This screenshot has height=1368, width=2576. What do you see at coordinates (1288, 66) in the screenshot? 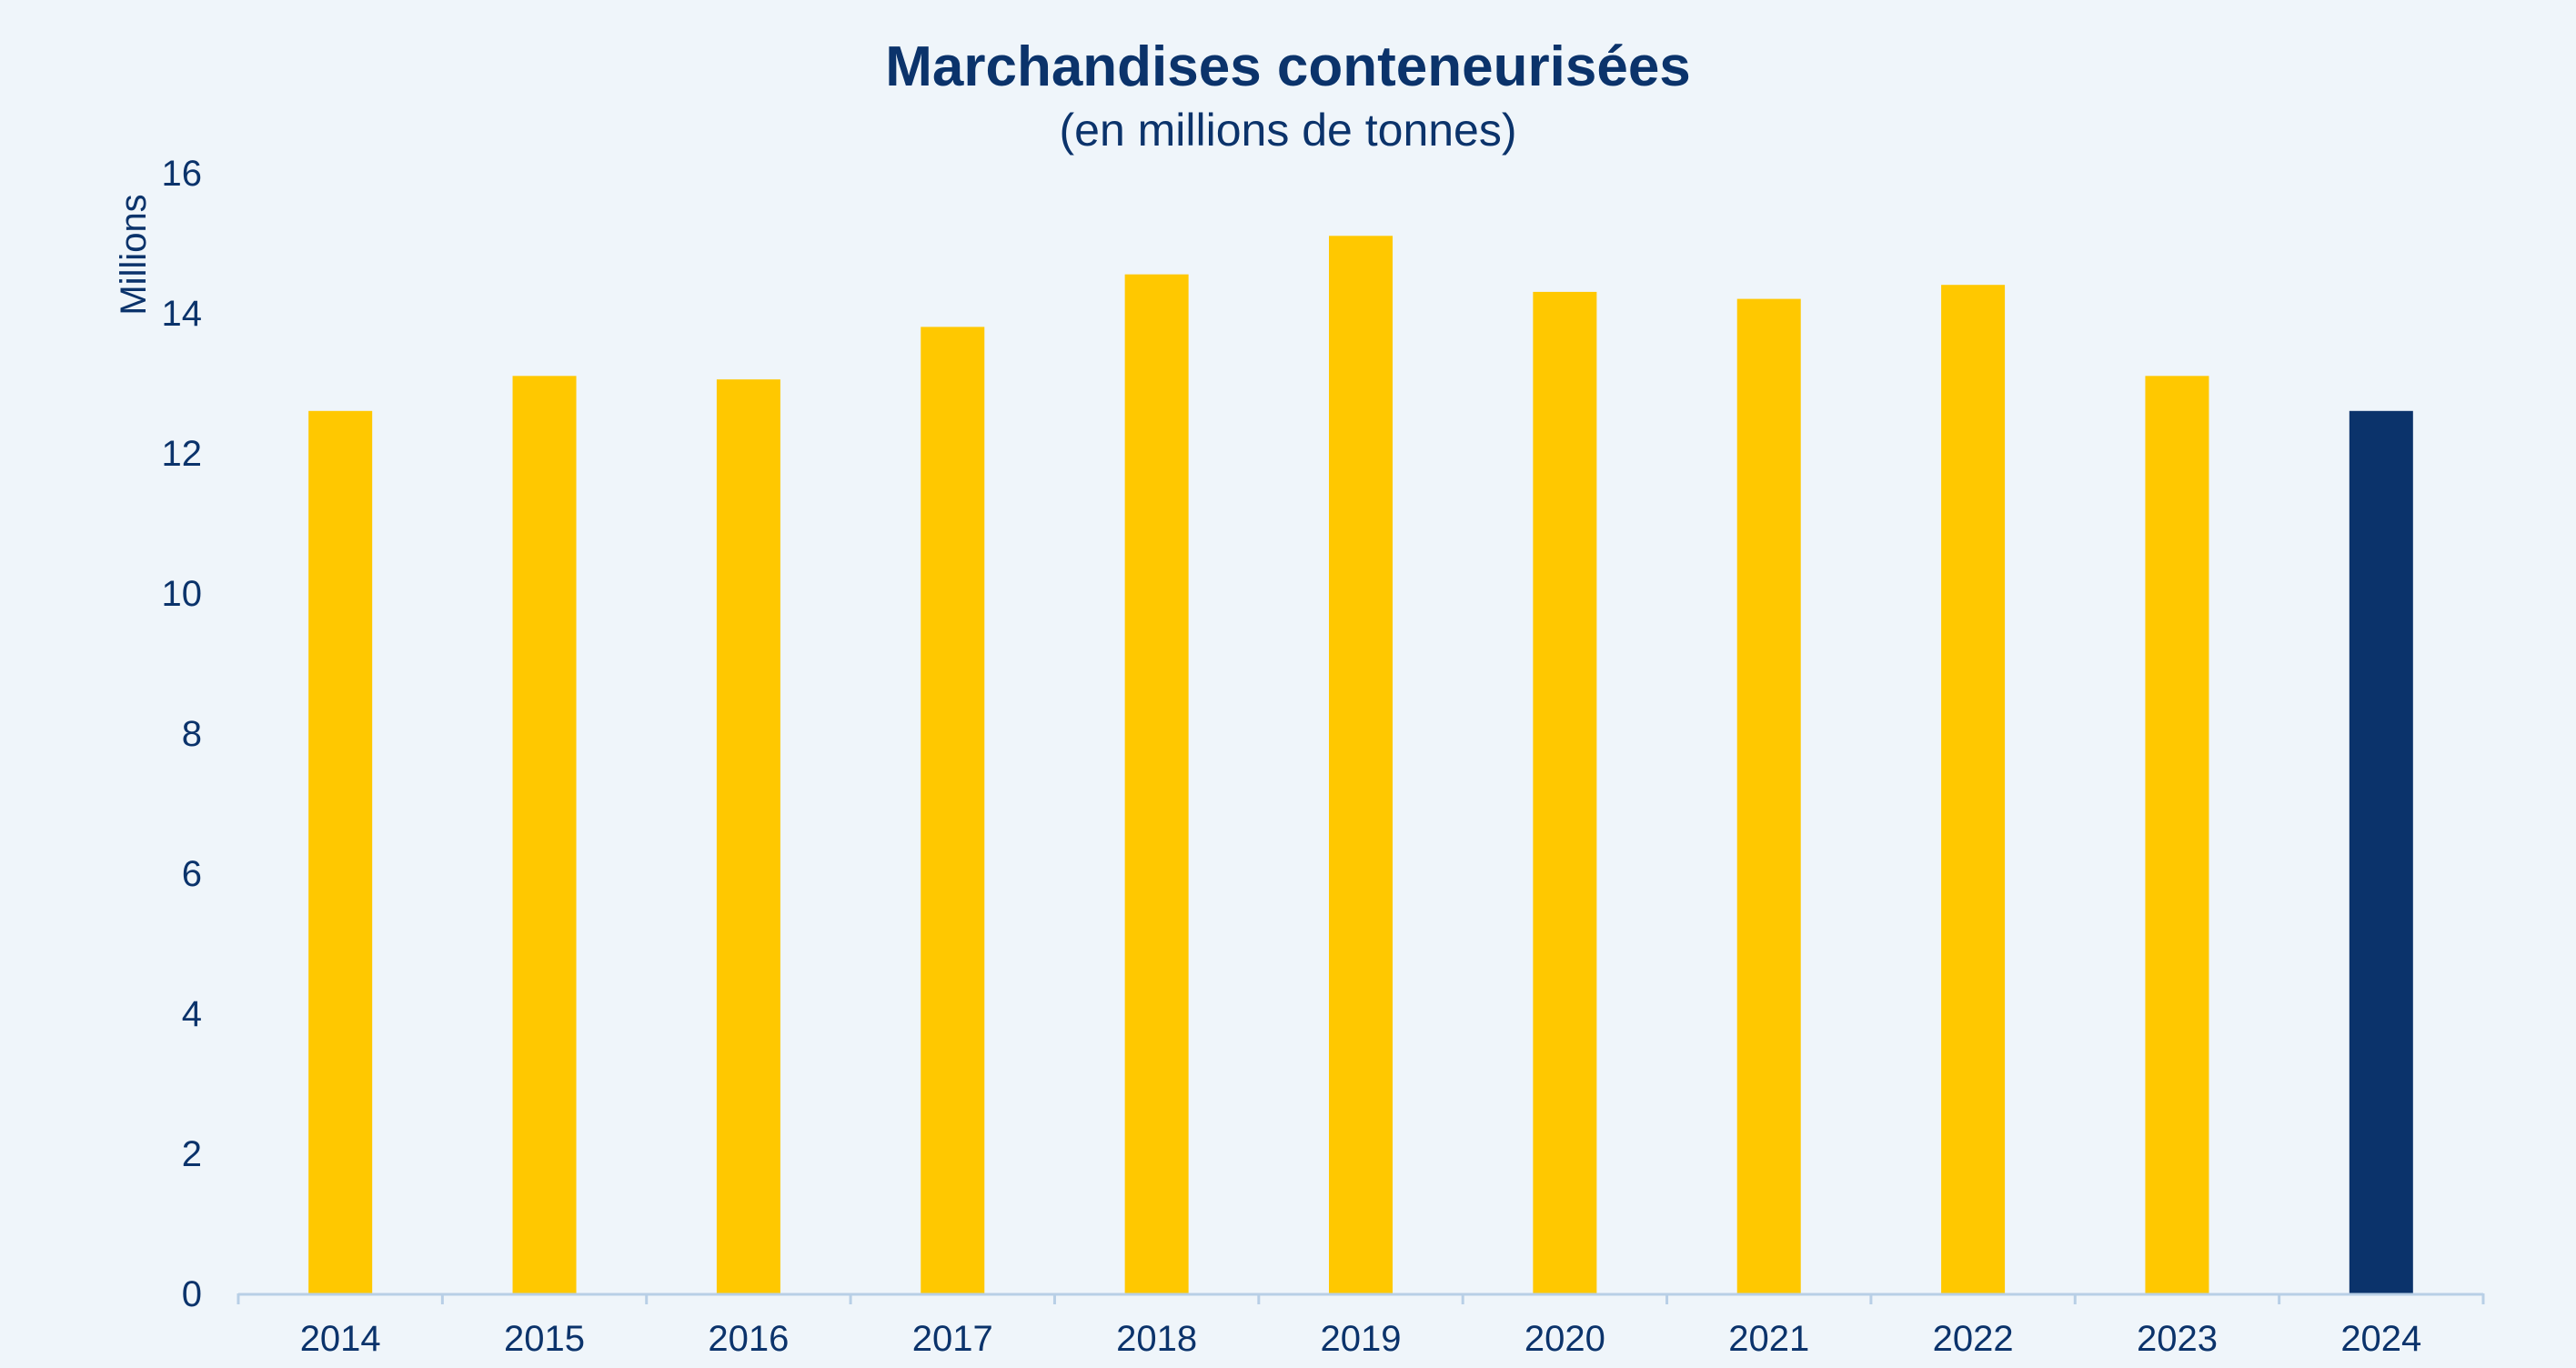
I see `chart-title: Marchandises conteneurisées` at bounding box center [1288, 66].